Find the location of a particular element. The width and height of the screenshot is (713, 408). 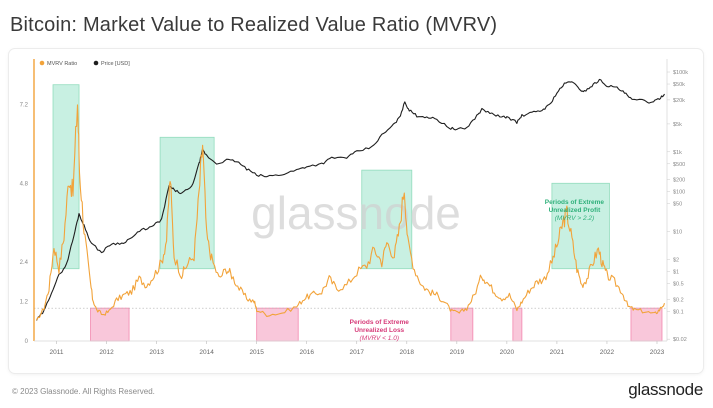

y-right-tick-label: $2 is located at coordinates (676, 260).